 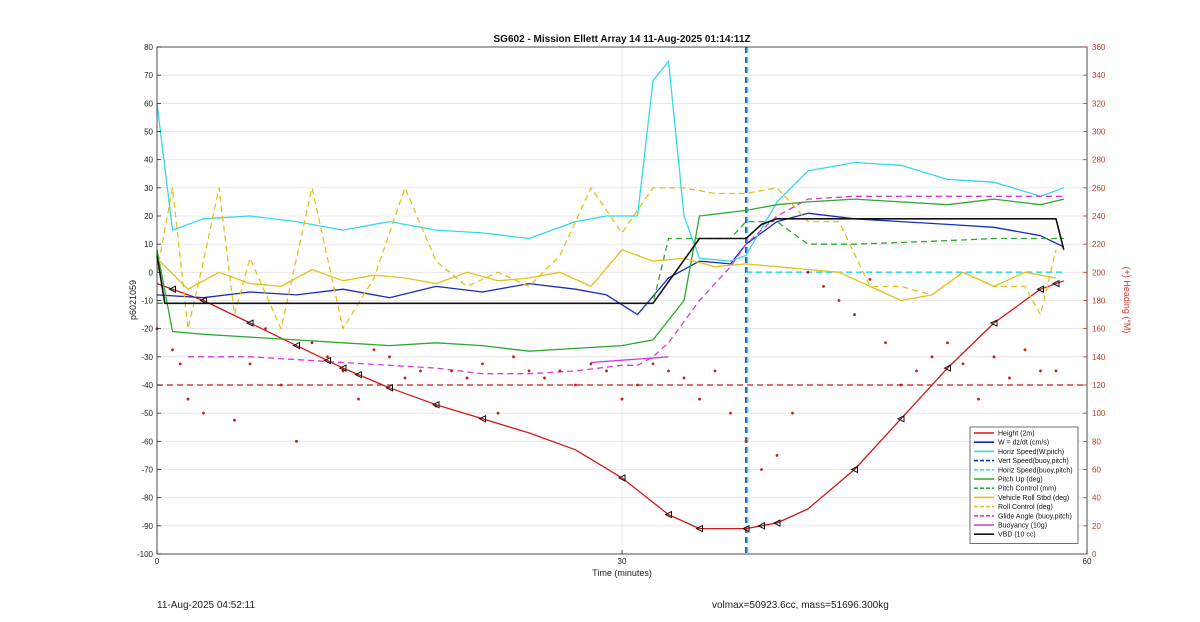 I want to click on legend-entry: Horiz Speed(buoy,pitch), so click(x=1035, y=470).